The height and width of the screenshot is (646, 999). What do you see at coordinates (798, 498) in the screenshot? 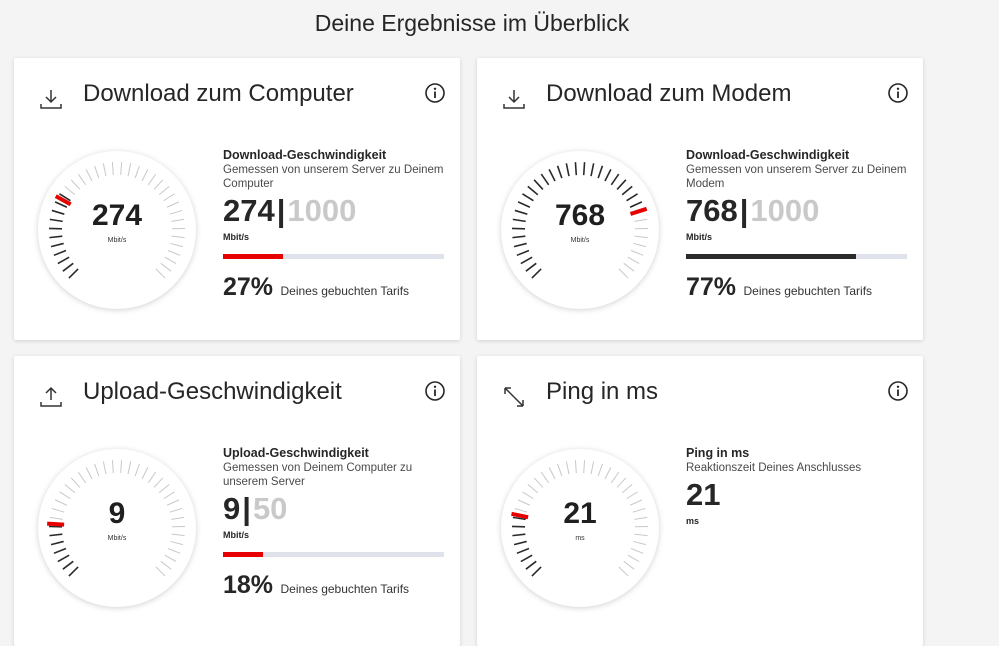
I see `ping-readout: 21` at bounding box center [798, 498].